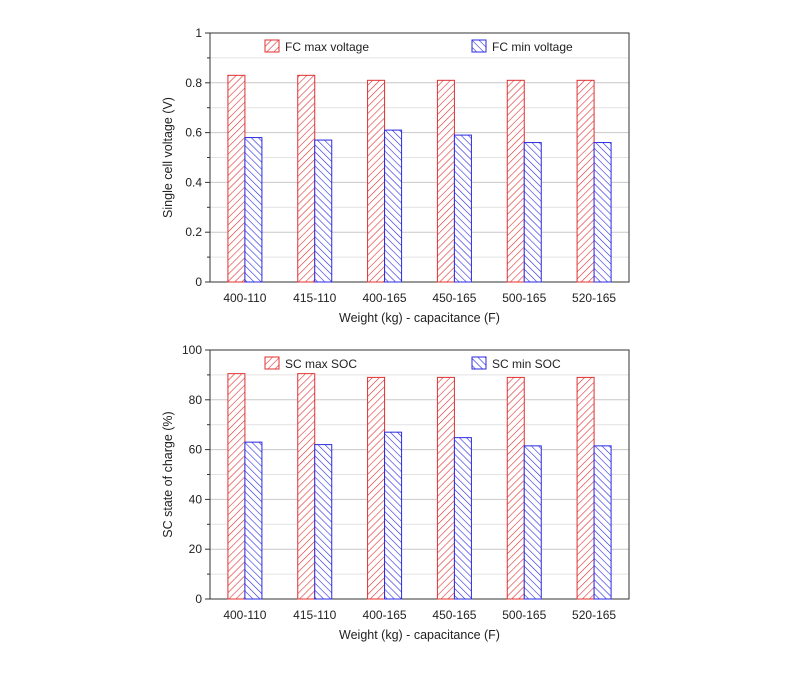 Image resolution: width=787 pixels, height=677 pixels. What do you see at coordinates (192, 350) in the screenshot?
I see `y-tick-label: 100` at bounding box center [192, 350].